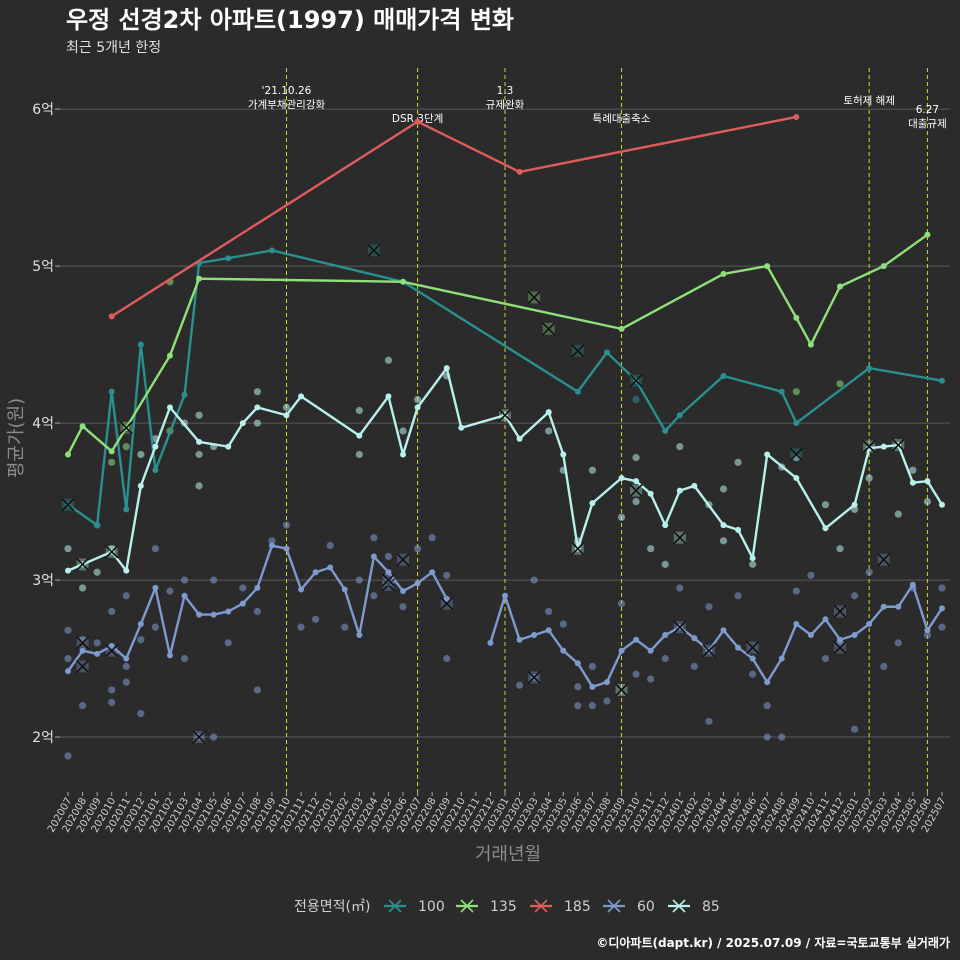  Describe the element at coordinates (43, 581) in the screenshot. I see `y-tick-label: 3억` at that location.